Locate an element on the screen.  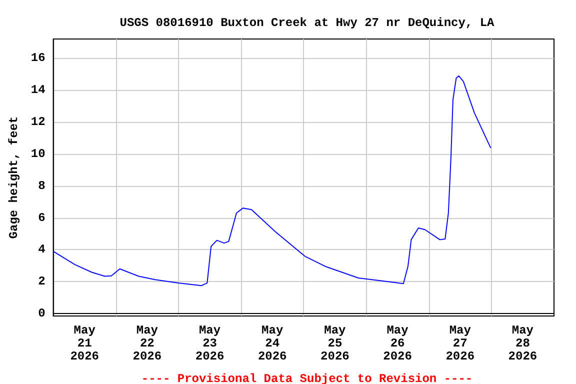
y-tick-label: 6 is located at coordinates (42, 217).